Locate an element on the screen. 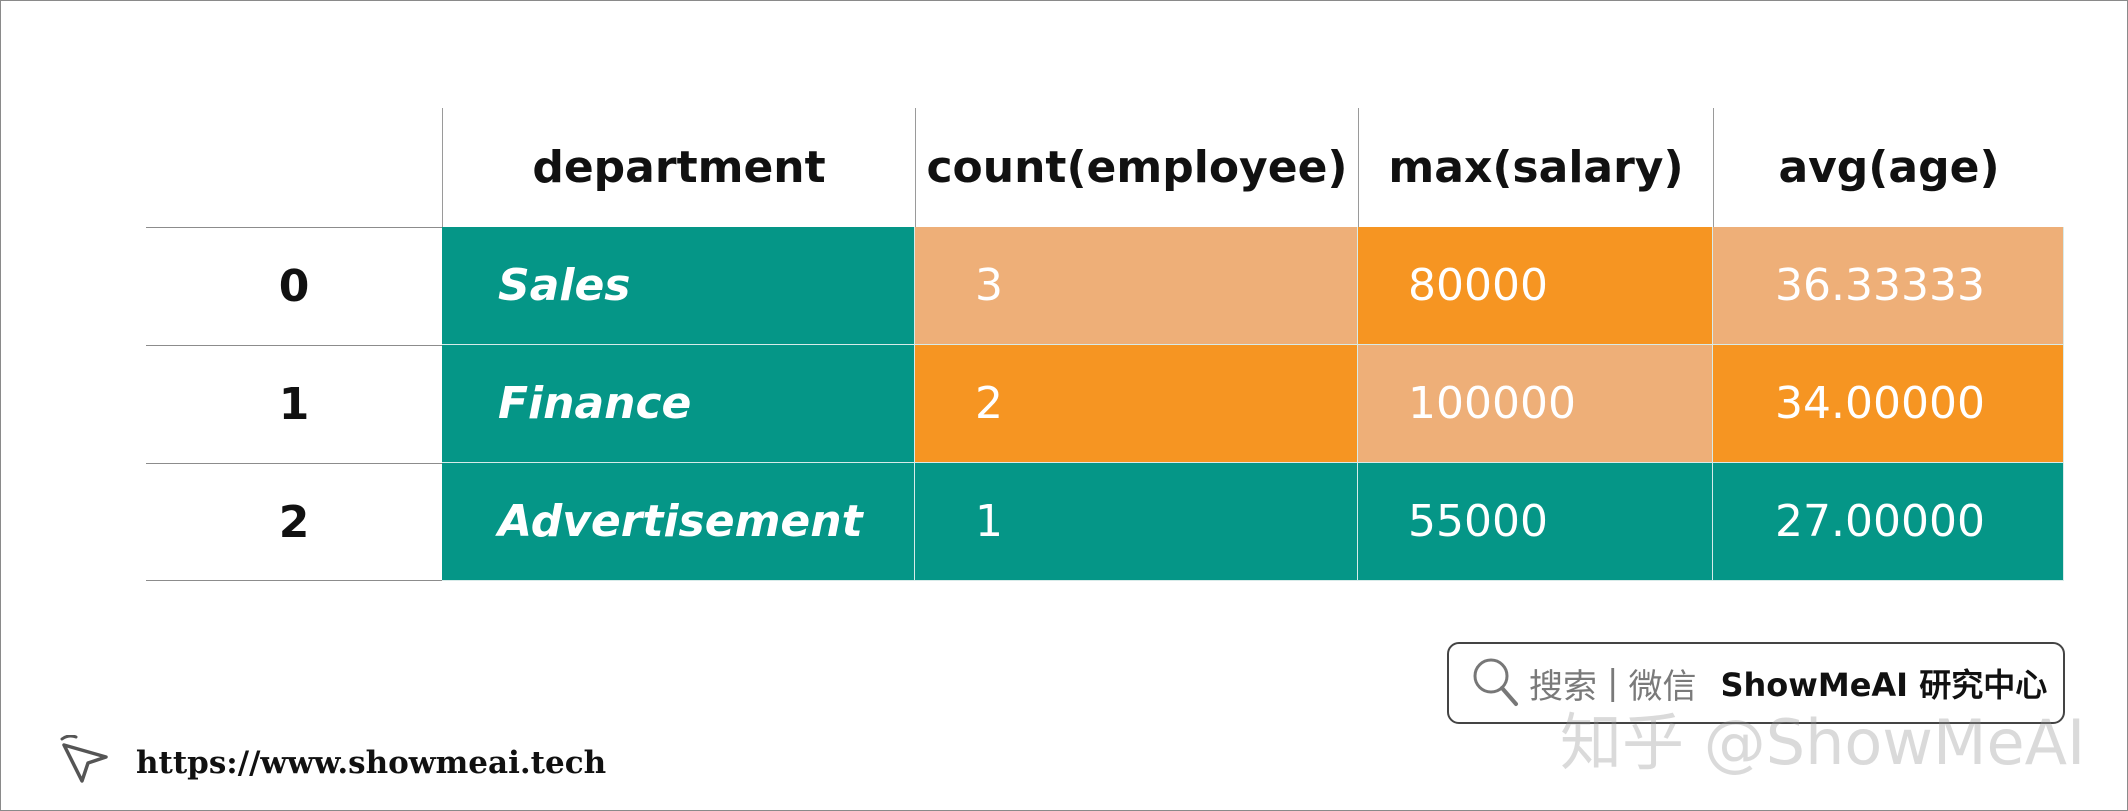 The height and width of the screenshot is (811, 2128). cursor-arrow-icon is located at coordinates (86, 762).